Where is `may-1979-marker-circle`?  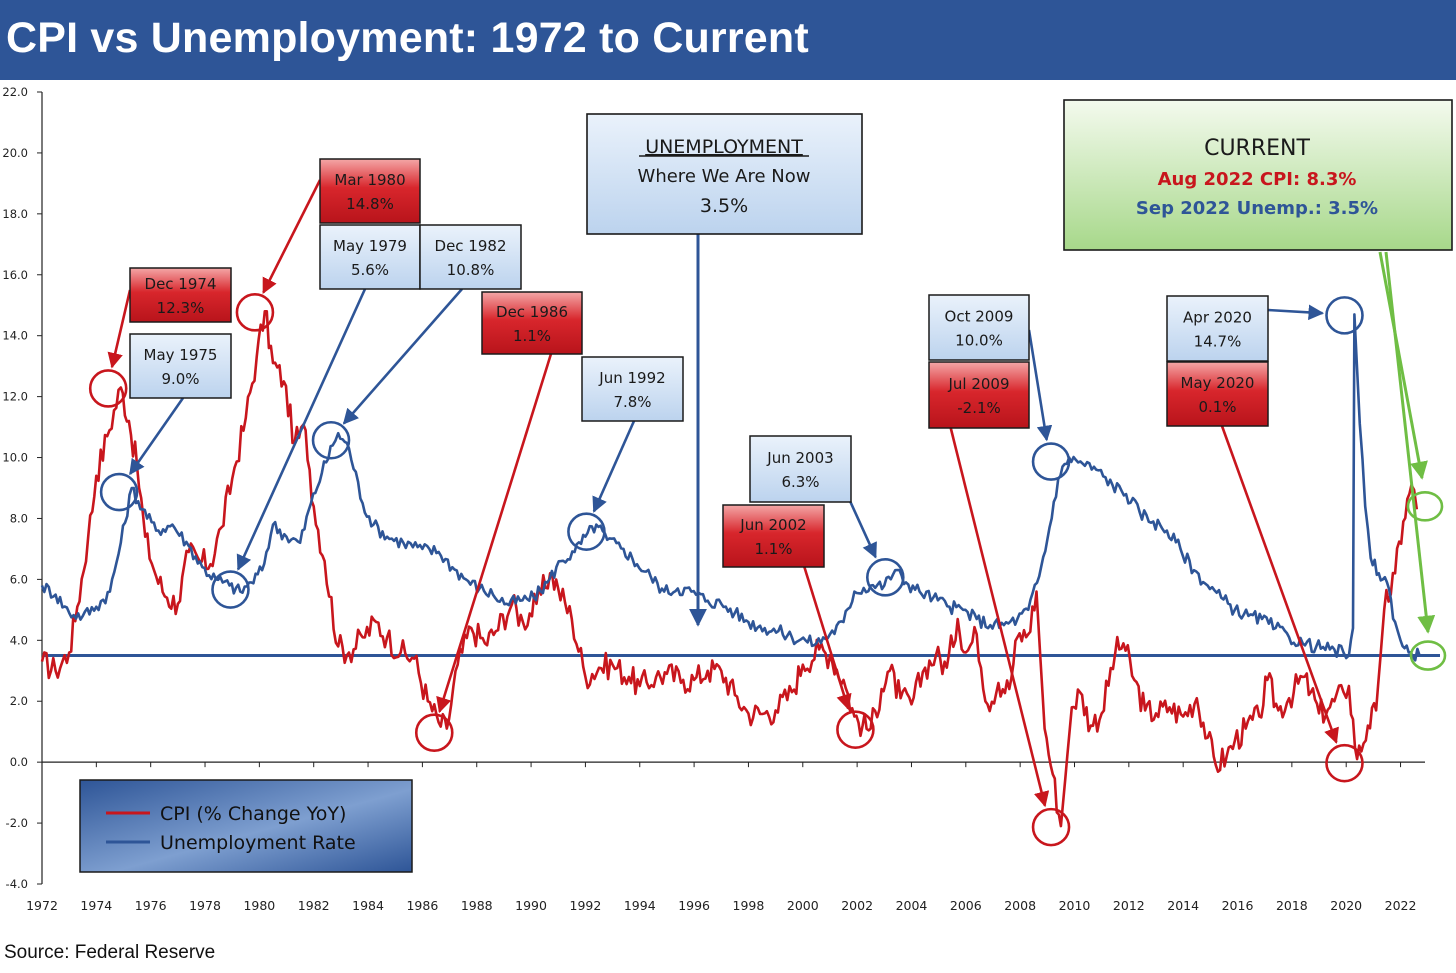 may-1979-marker-circle is located at coordinates (230, 589).